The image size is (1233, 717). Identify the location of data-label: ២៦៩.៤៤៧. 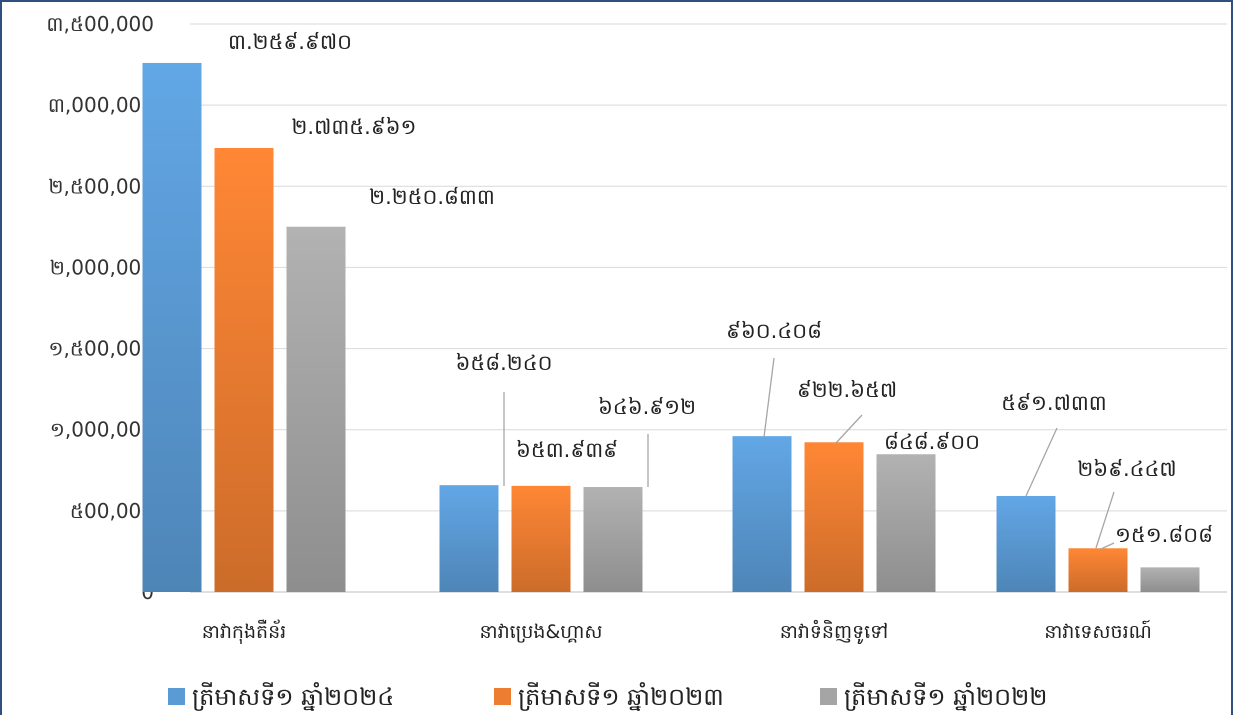
(1126, 469).